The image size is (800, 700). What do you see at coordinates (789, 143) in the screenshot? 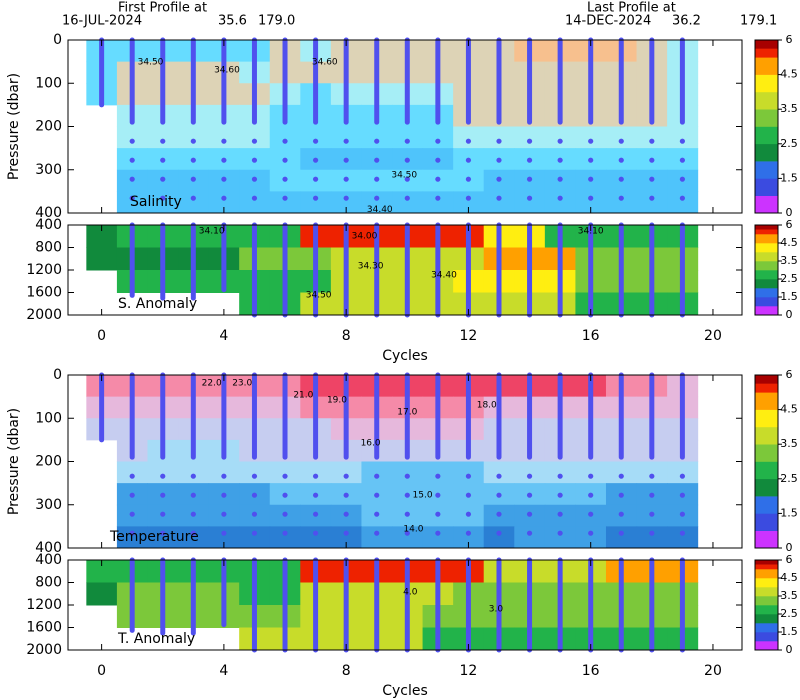
I see `colorbar-tick-label: 2.5` at bounding box center [789, 143].